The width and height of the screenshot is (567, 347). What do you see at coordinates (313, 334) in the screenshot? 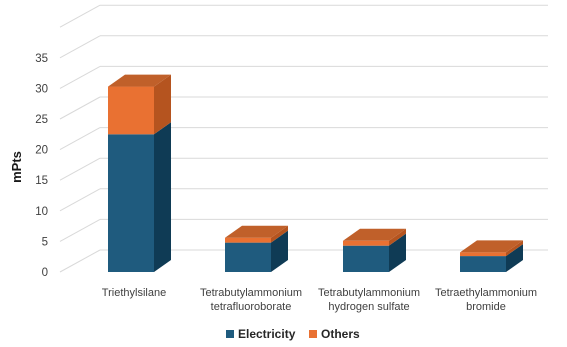
I see `legend-swatch-others` at bounding box center [313, 334].